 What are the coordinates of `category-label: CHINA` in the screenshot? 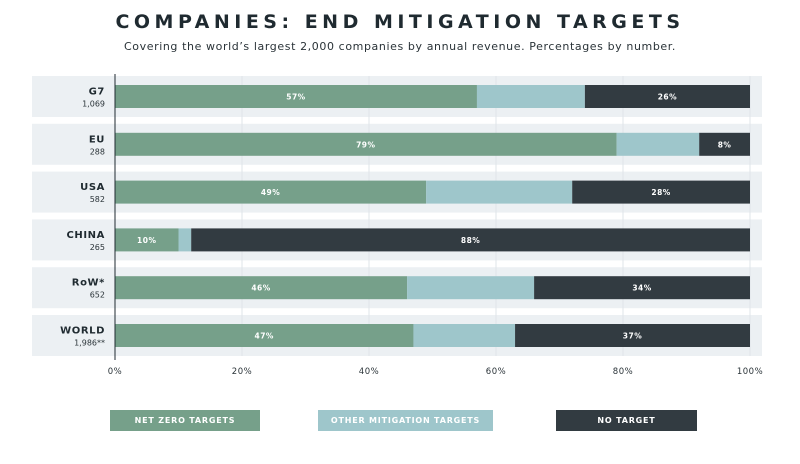 It's located at (85, 235).